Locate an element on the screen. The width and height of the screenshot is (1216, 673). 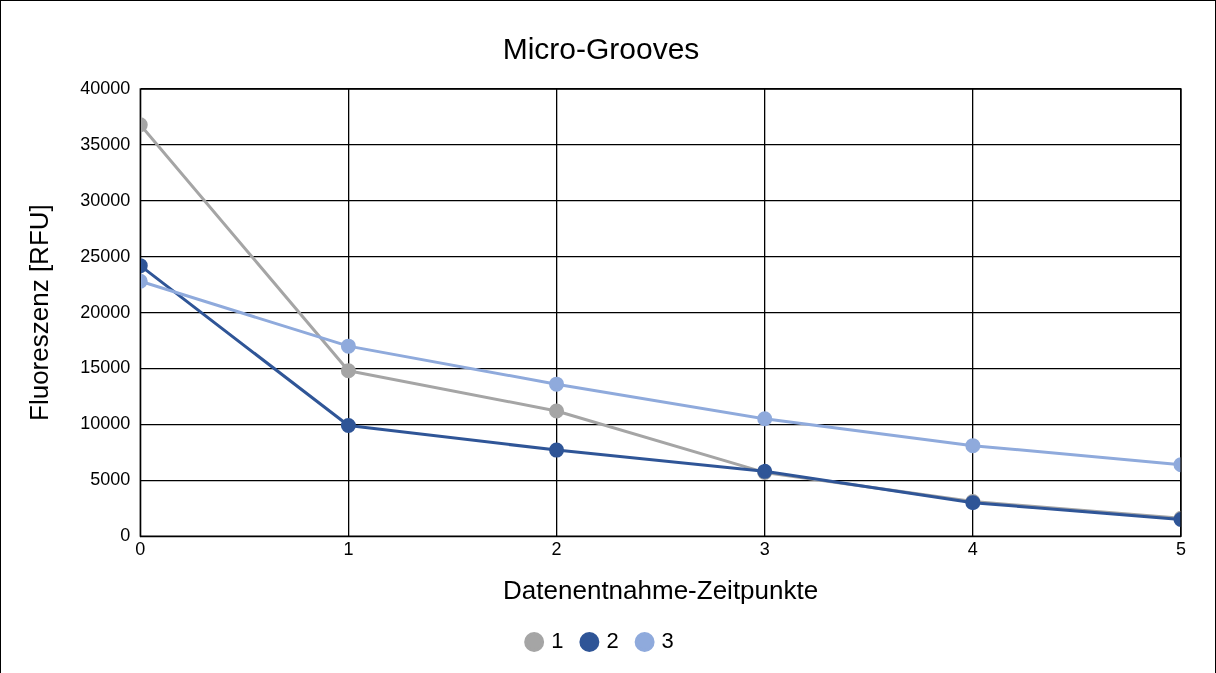
y-tick-label: 5000 is located at coordinates (110, 479).